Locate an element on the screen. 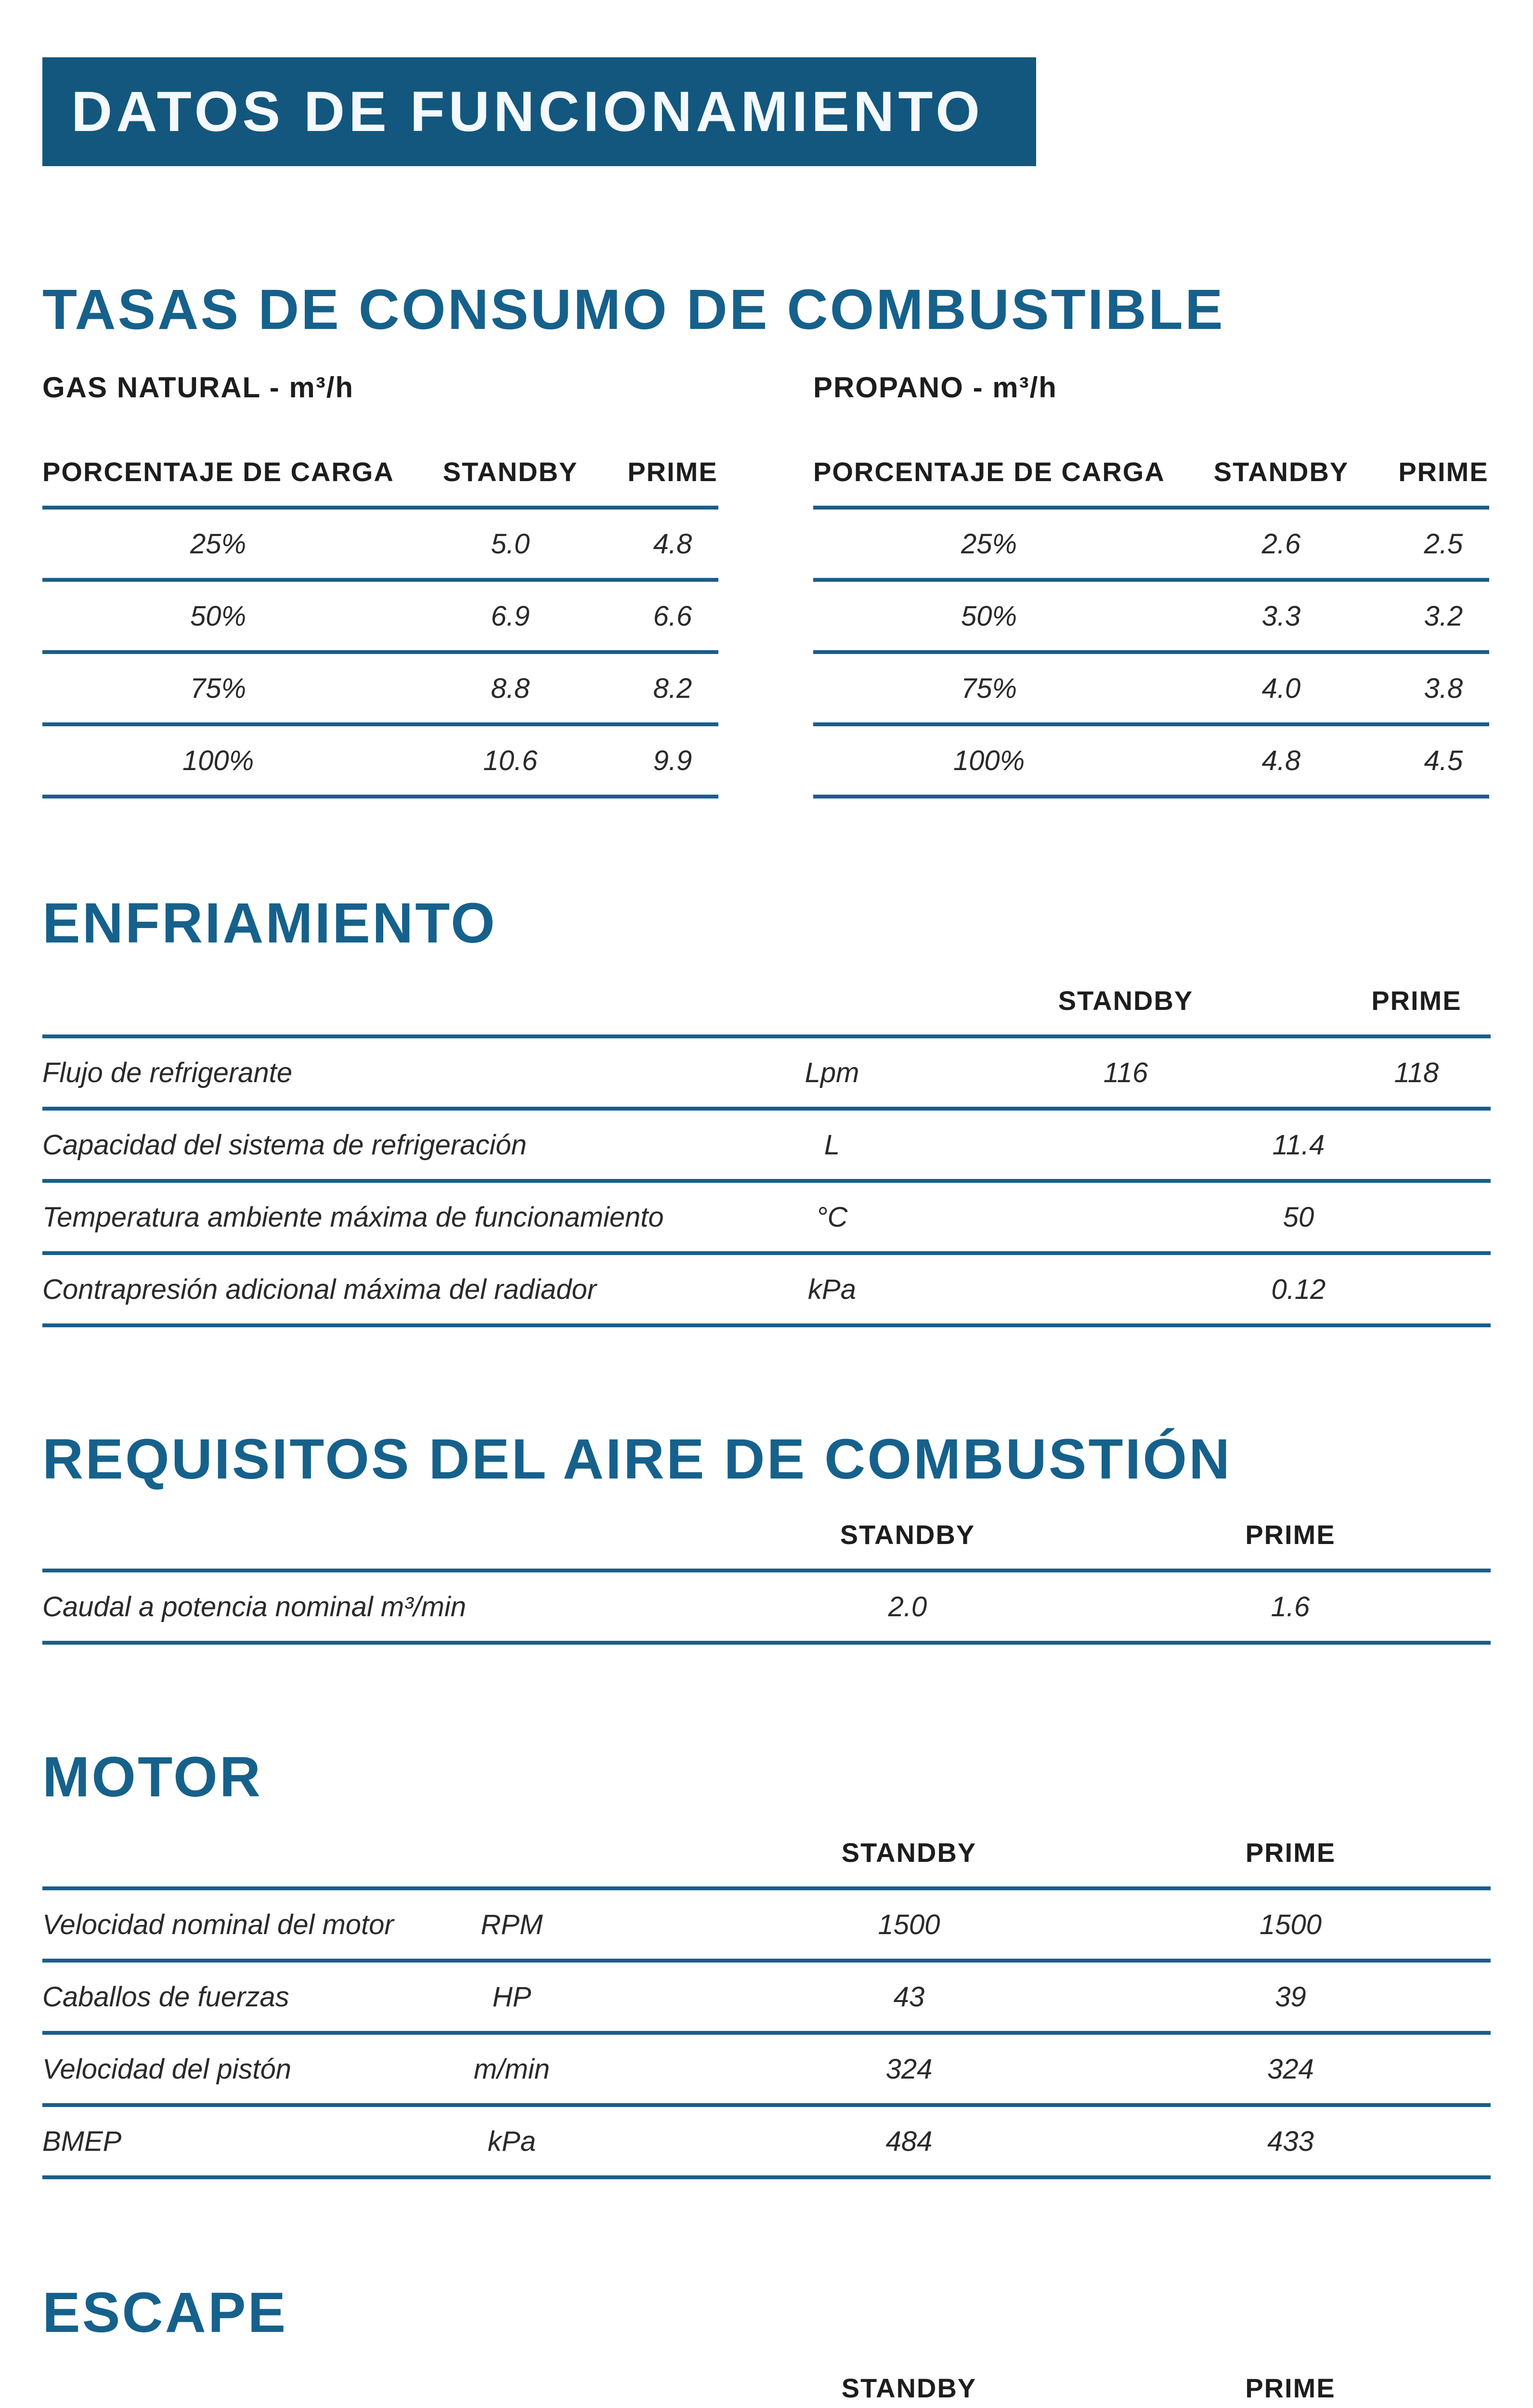  table-row: 25% 2.6 2.5 is located at coordinates (1151, 546).